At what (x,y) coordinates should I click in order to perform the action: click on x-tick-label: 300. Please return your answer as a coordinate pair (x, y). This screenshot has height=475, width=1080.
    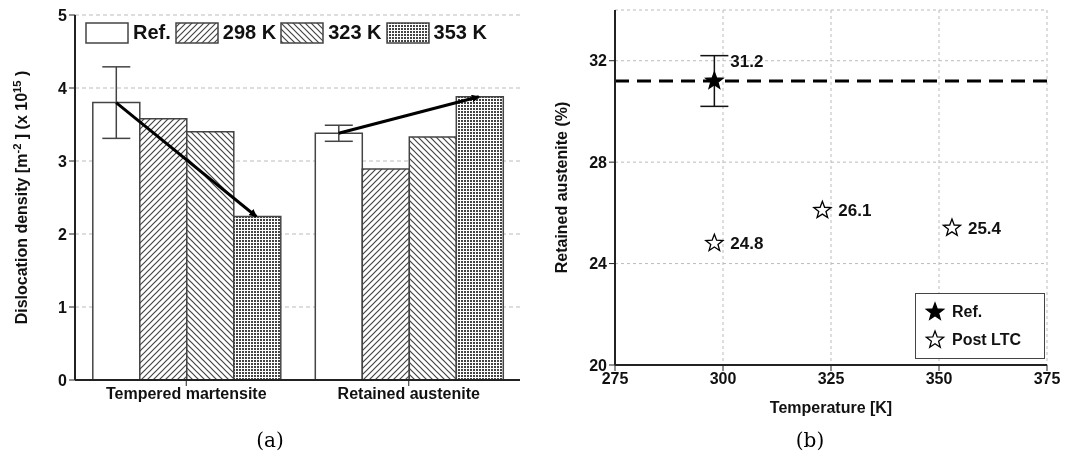
    Looking at the image, I should click on (723, 379).